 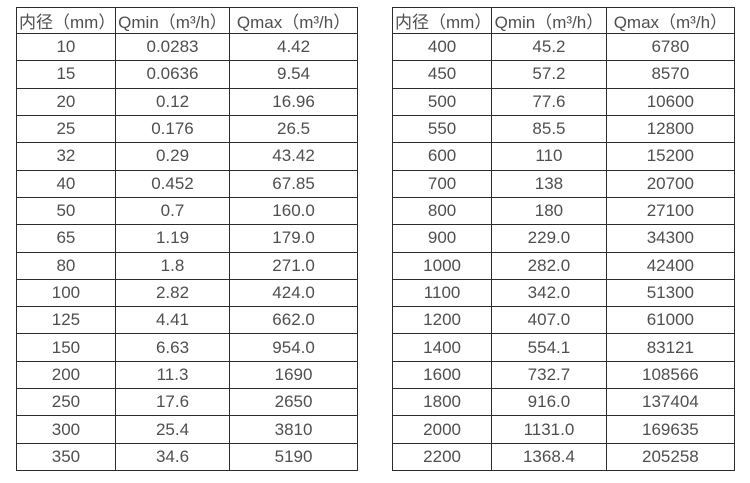 What do you see at coordinates (172, 375) in the screenshot?
I see `table-cell: 11.3` at bounding box center [172, 375].